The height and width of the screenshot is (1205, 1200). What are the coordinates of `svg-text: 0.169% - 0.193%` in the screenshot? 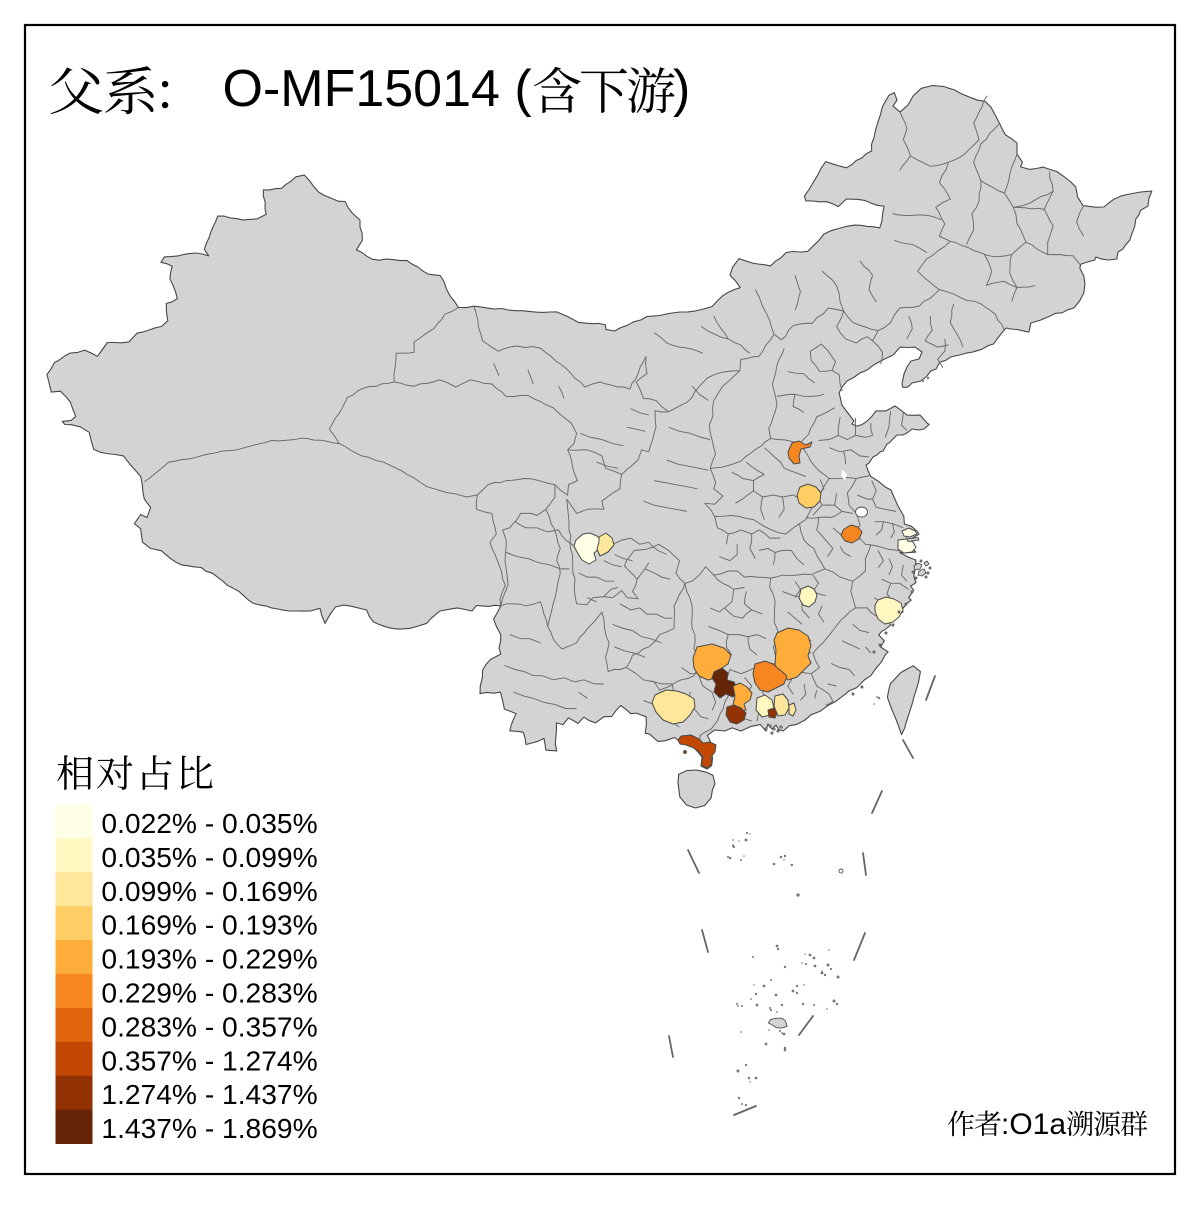 It's located at (209, 925).